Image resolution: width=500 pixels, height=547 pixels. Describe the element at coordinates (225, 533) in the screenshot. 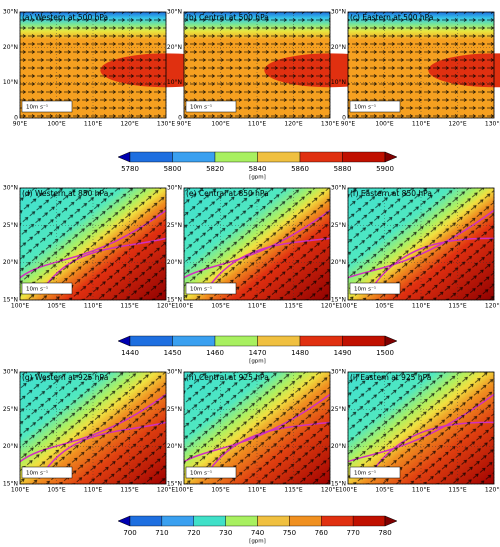

I see `colorbar-tick-label: 730` at that location.